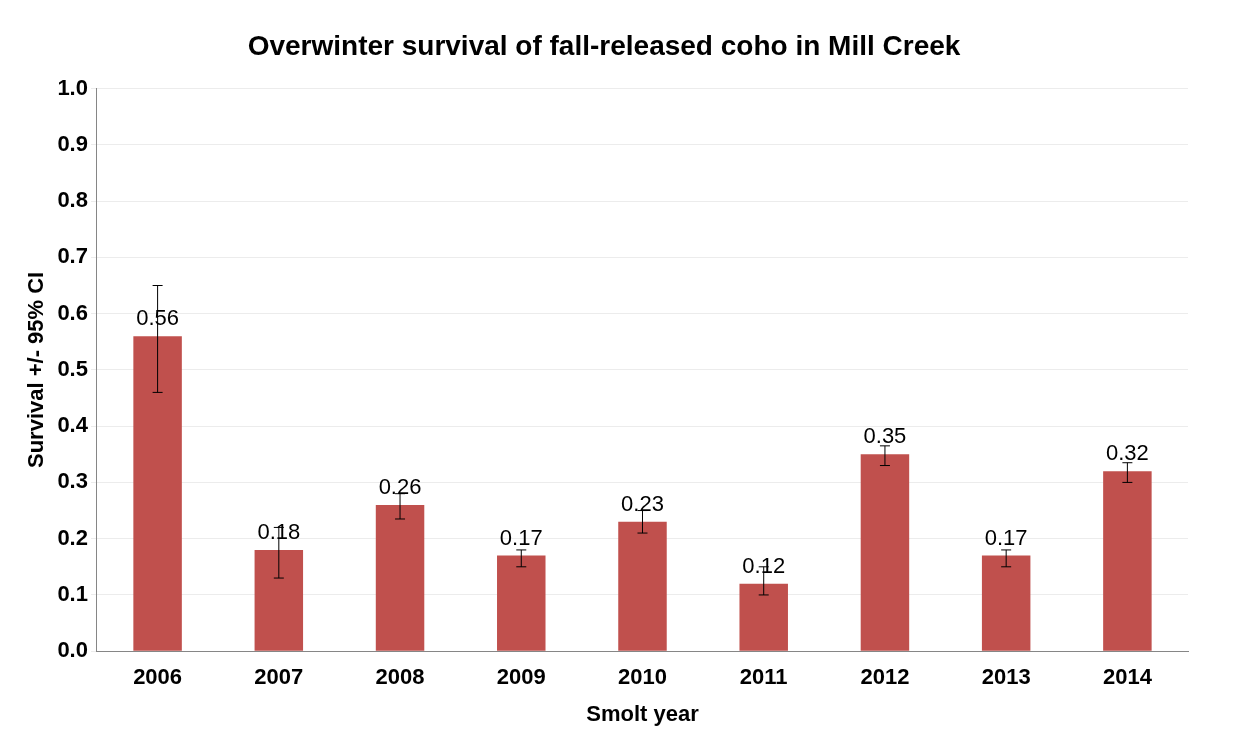  I want to click on y-tick-label: 0.4, so click(73, 425).